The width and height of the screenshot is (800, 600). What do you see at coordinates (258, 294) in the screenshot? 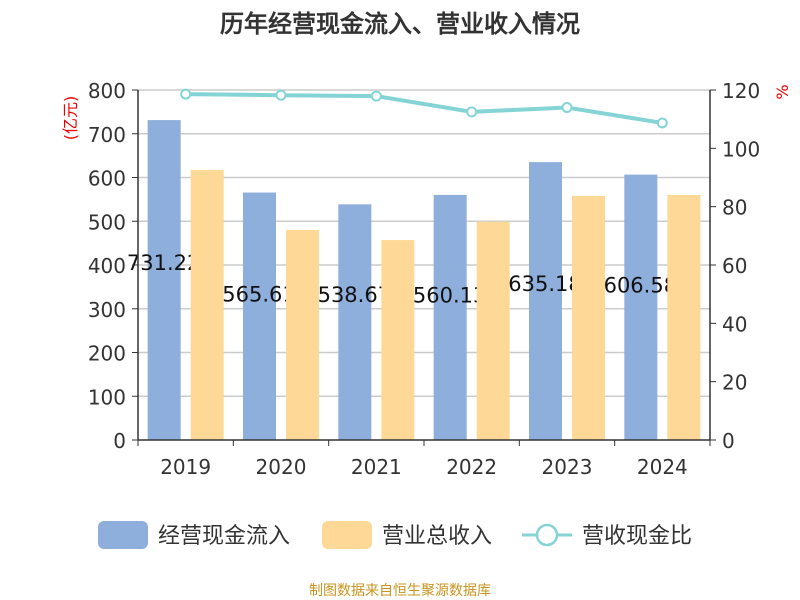
I see `data-label-cash-inflow: 565.61` at bounding box center [258, 294].